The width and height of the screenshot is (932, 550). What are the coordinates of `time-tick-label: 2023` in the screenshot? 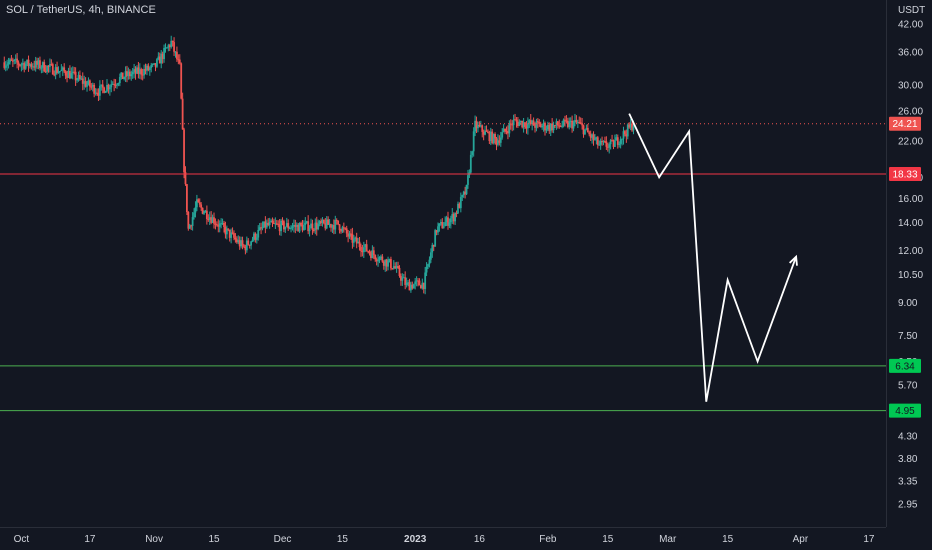 It's located at (415, 539).